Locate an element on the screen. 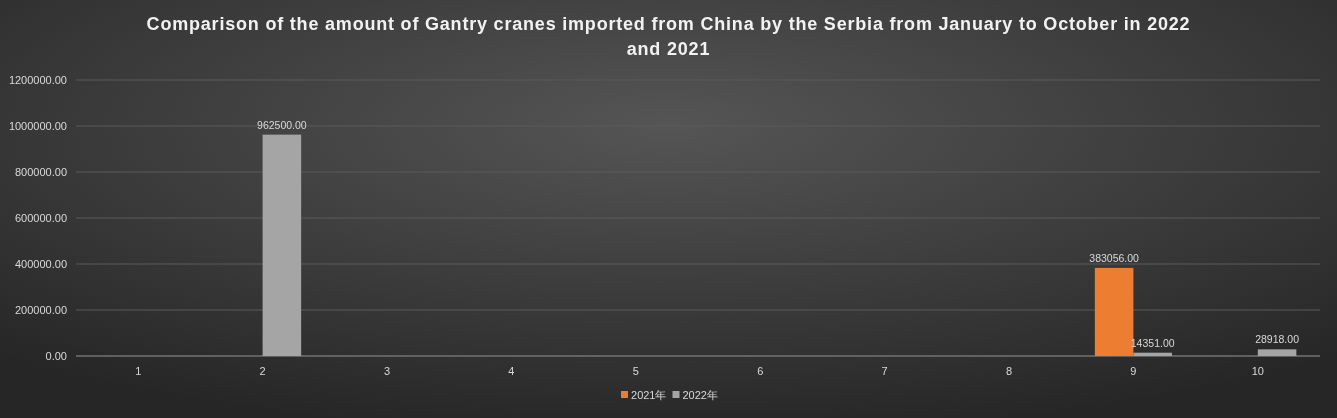 The image size is (1337, 418). y-tick-label: 0.00 is located at coordinates (56, 356).